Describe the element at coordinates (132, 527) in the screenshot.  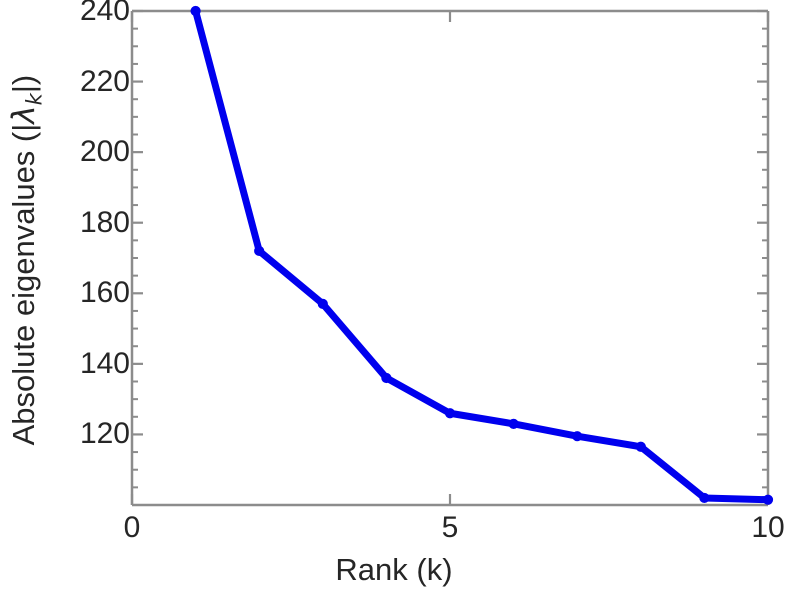
I see `x-tick-label: 0` at that location.